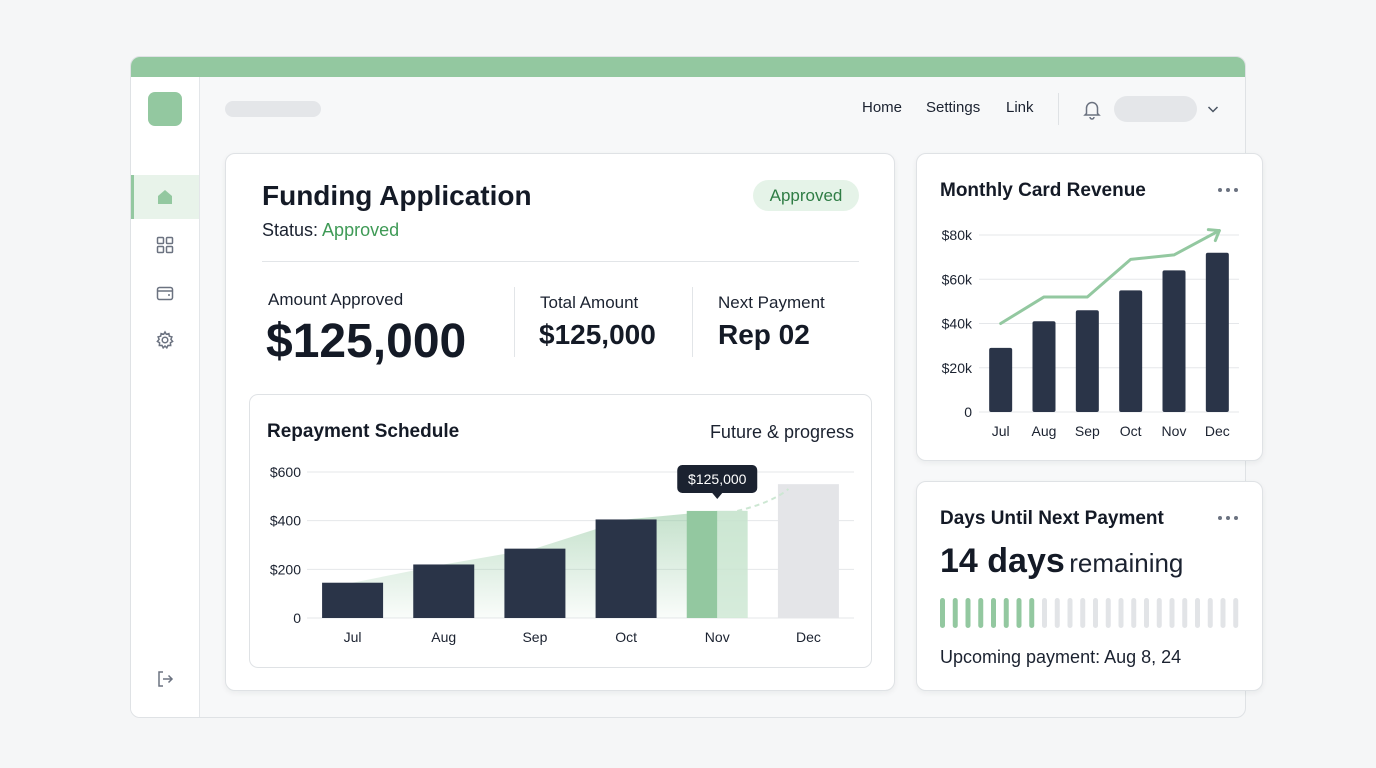 This screenshot has width=1376, height=768. I want to click on upcoming-payment: Upcoming payment: Aug 8, 24, so click(1061, 657).